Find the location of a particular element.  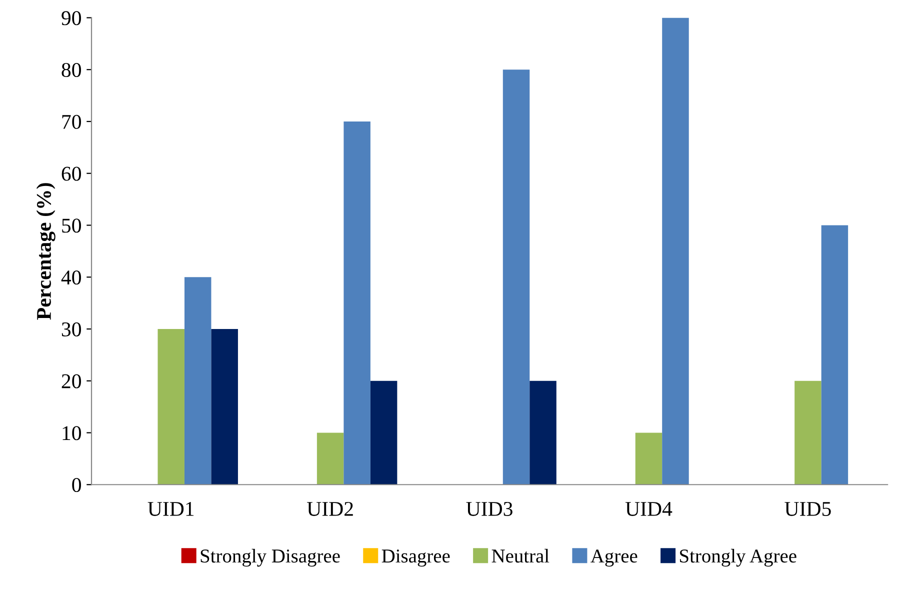

legend-label: Disagree is located at coordinates (416, 558).